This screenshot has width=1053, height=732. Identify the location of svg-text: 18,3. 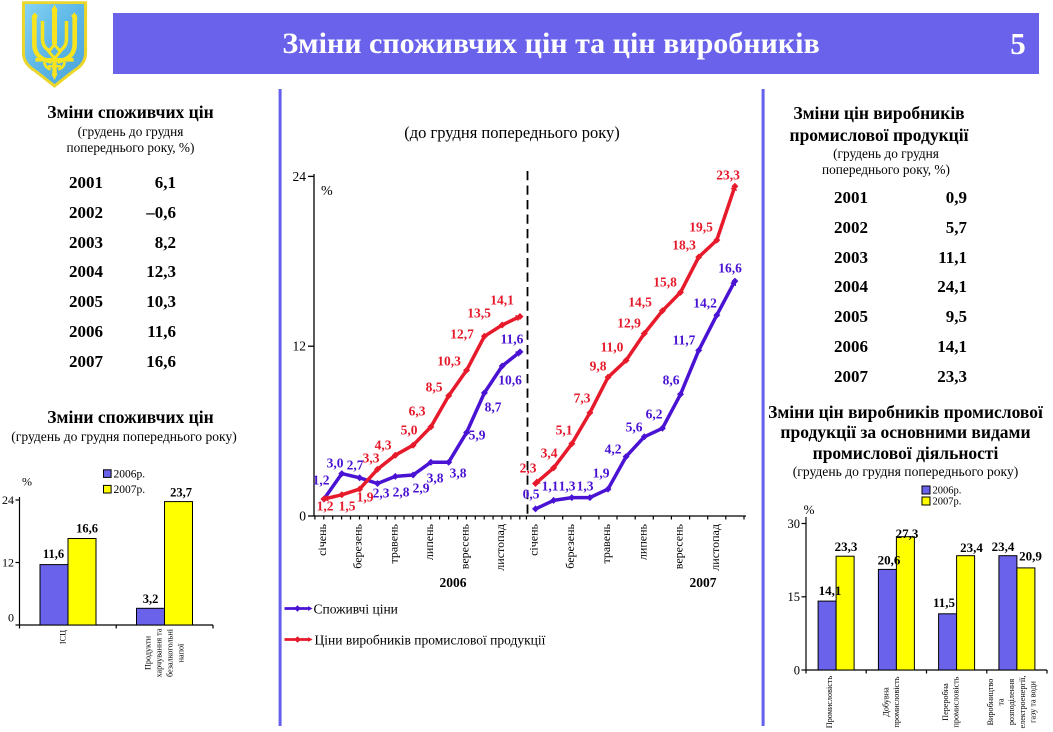
(684, 245).